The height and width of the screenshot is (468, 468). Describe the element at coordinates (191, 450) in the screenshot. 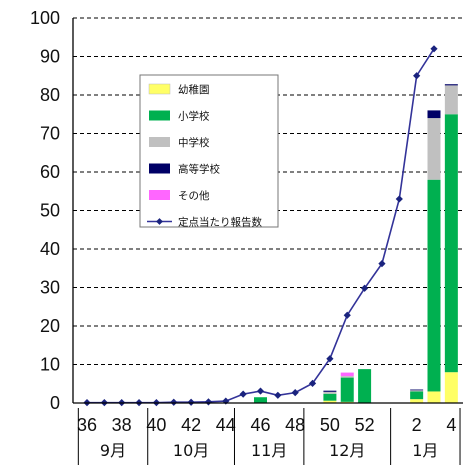

I see `month-label: 10月` at that location.